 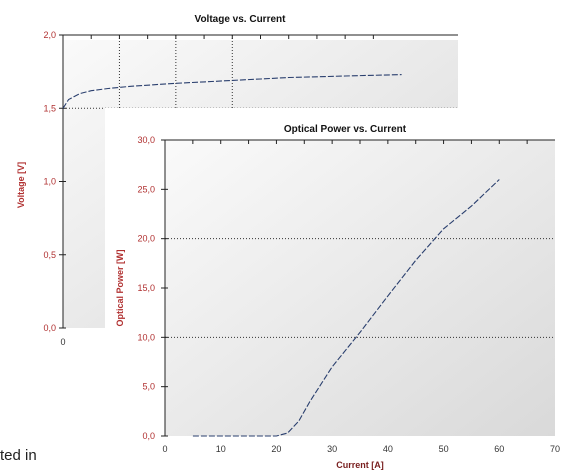 What do you see at coordinates (499, 449) in the screenshot?
I see `optical-x-tick-label: 60` at bounding box center [499, 449].